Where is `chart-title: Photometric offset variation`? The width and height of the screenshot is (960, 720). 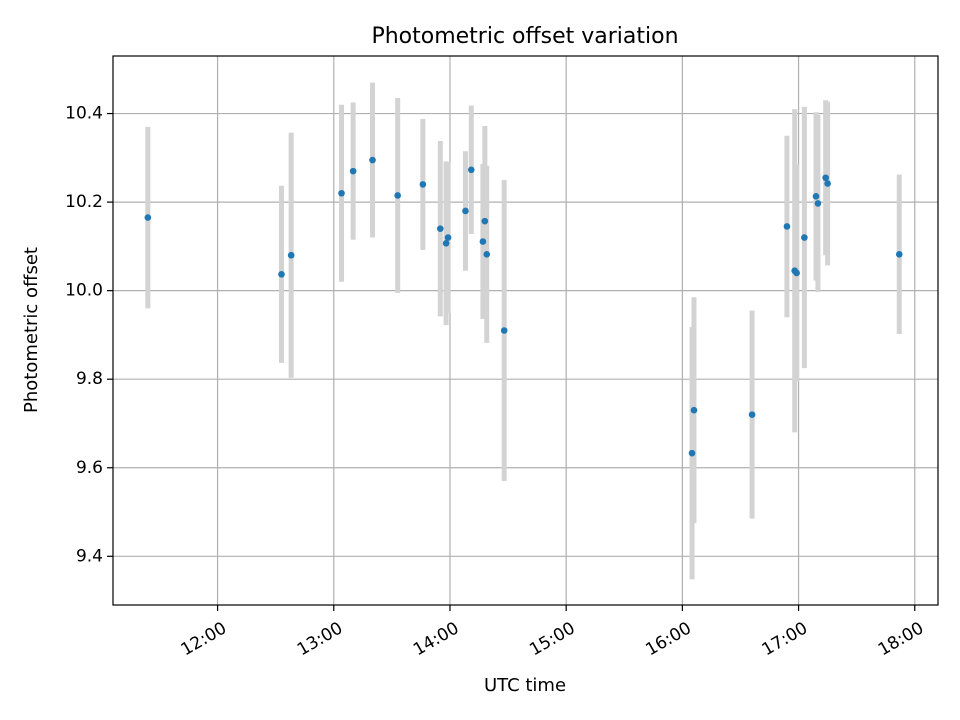 chart-title: Photometric offset variation is located at coordinates (524, 36).